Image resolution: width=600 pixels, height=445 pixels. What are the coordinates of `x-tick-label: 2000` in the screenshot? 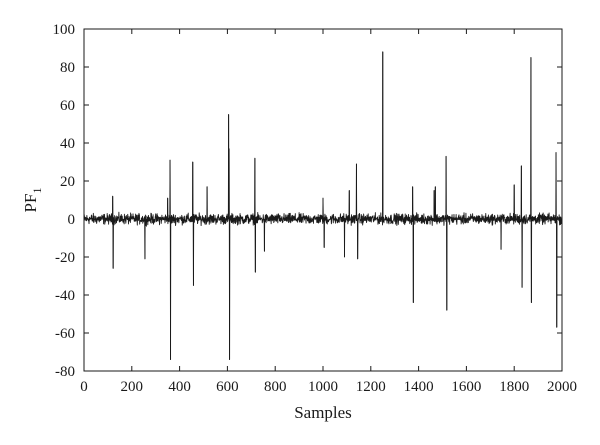 It's located at (562, 387).